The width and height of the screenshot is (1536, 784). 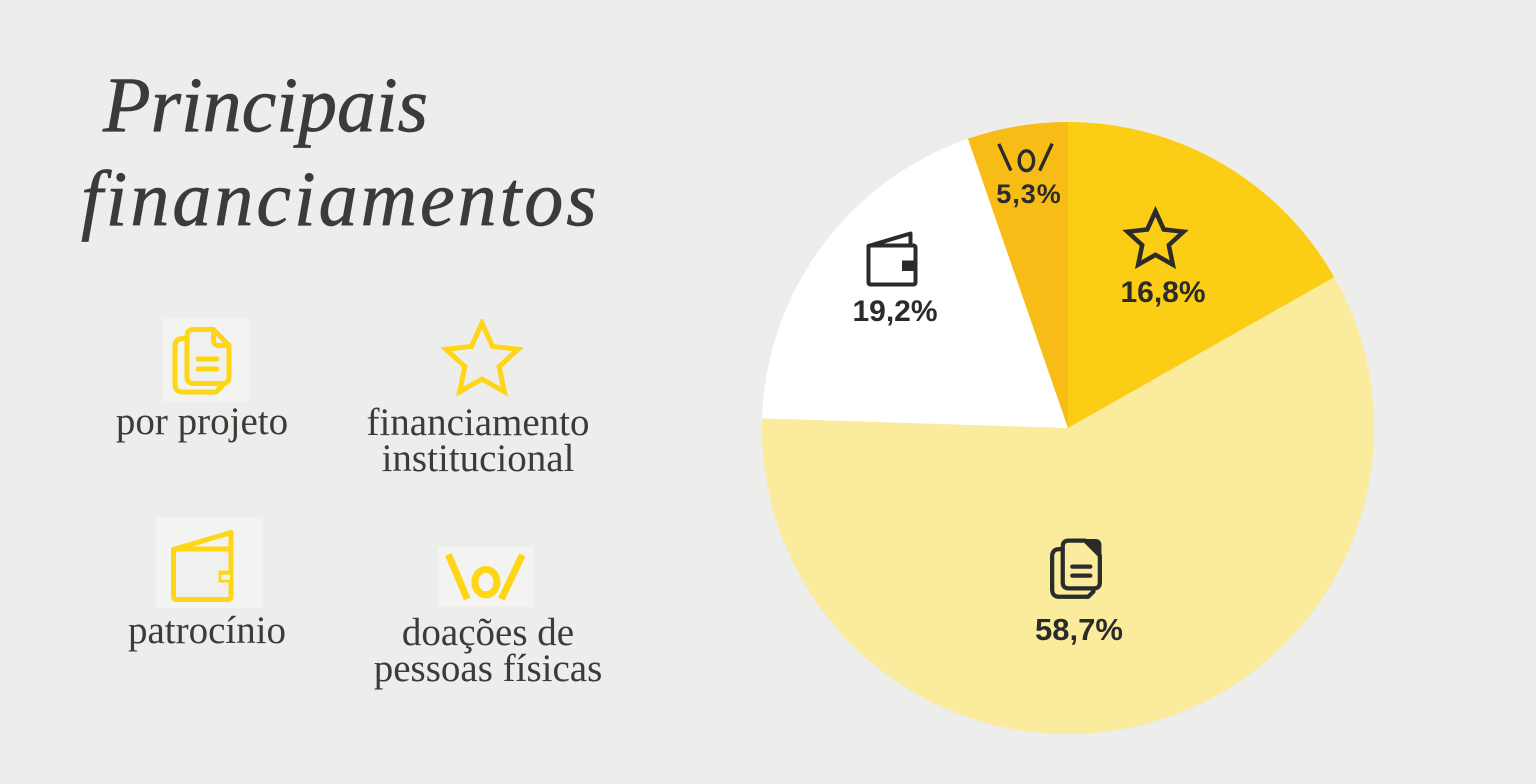 What do you see at coordinates (1162, 292) in the screenshot?
I see `svg-text: 16,8%` at bounding box center [1162, 292].